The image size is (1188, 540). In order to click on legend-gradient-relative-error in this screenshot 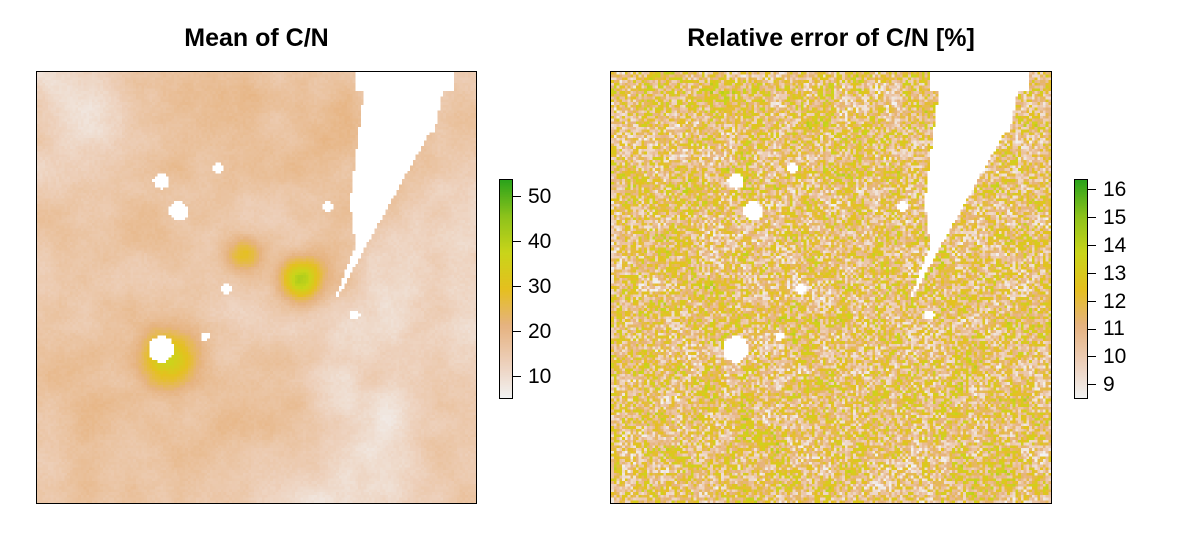, I will do `click(1081, 289)`.